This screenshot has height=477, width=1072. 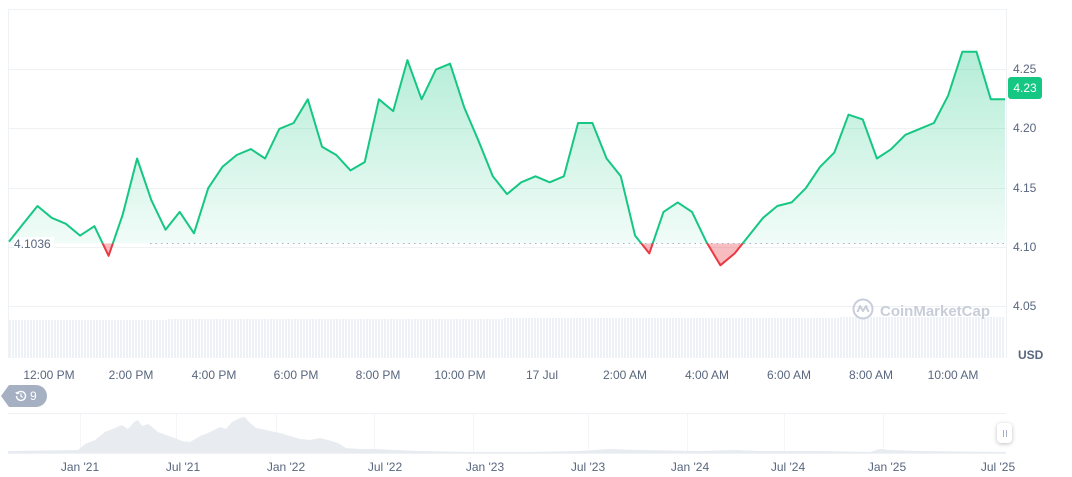 What do you see at coordinates (49, 375) in the screenshot?
I see `x-tick-label: 12:00 PM` at bounding box center [49, 375].